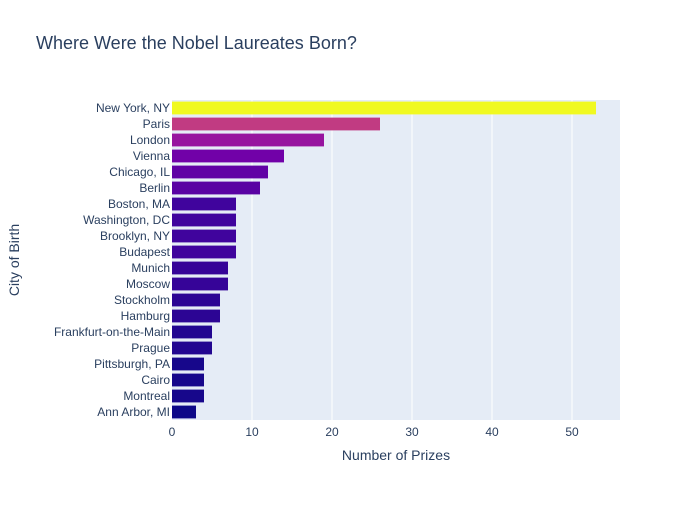 The image size is (700, 505). I want to click on y-tick-label: Paris, so click(156, 124).